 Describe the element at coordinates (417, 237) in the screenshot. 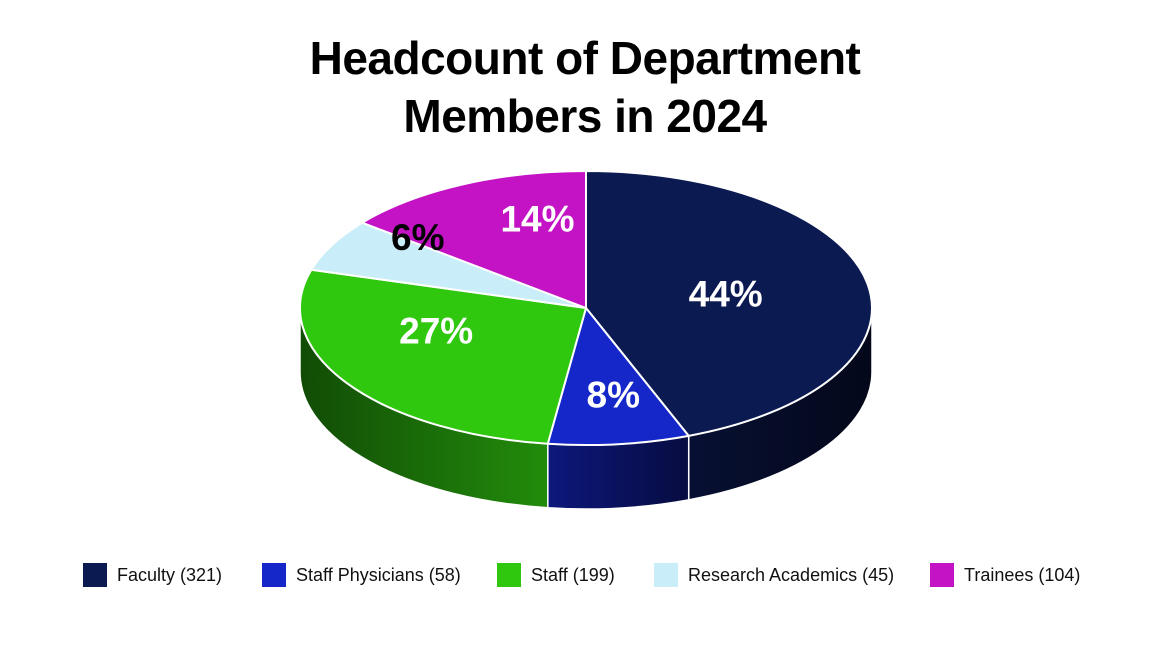

I see `slice-percent-label-research-academics: 6%` at that location.